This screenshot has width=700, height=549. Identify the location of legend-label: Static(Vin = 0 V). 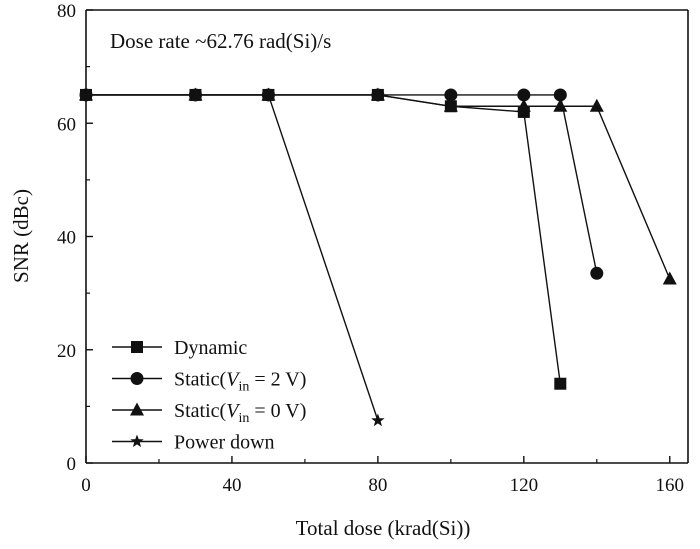
(240, 413).